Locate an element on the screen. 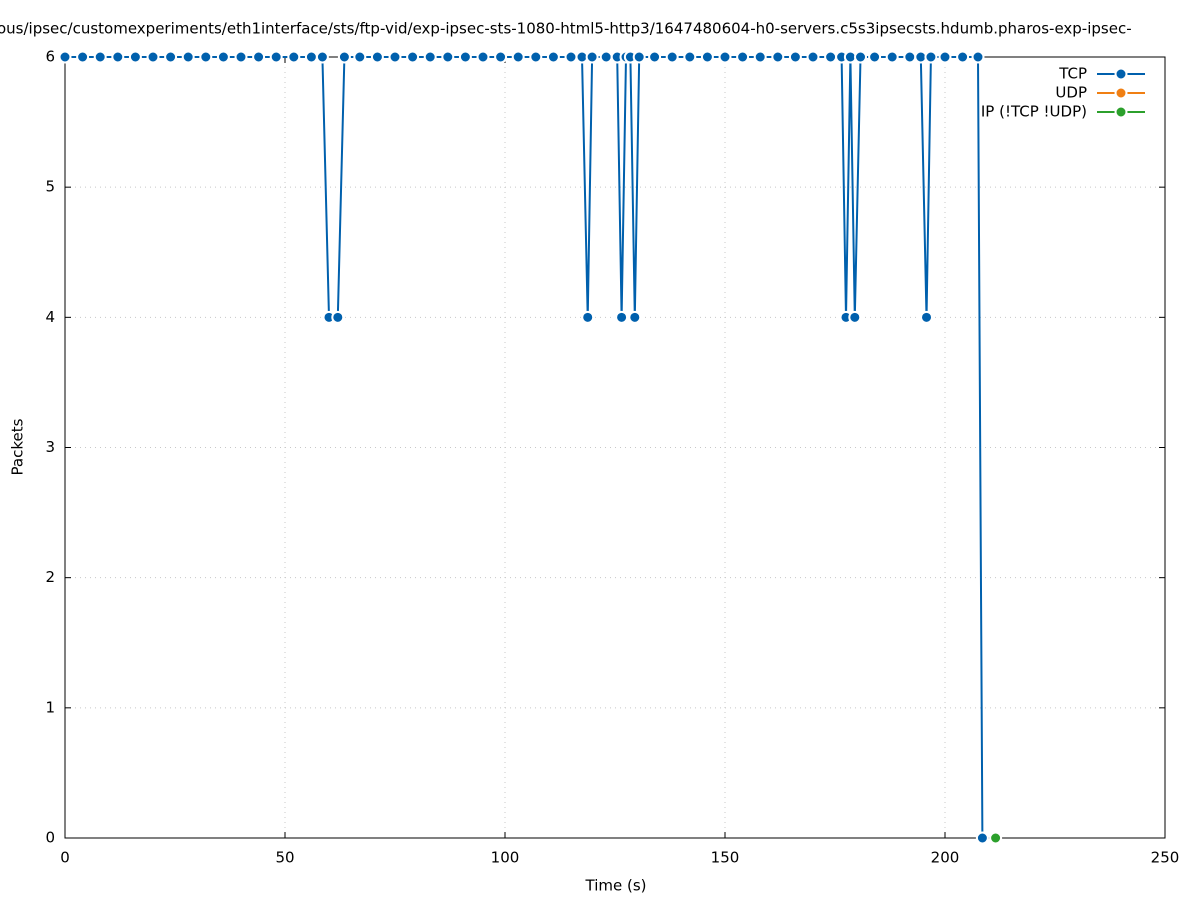  legend-label: TCP is located at coordinates (1072, 74).